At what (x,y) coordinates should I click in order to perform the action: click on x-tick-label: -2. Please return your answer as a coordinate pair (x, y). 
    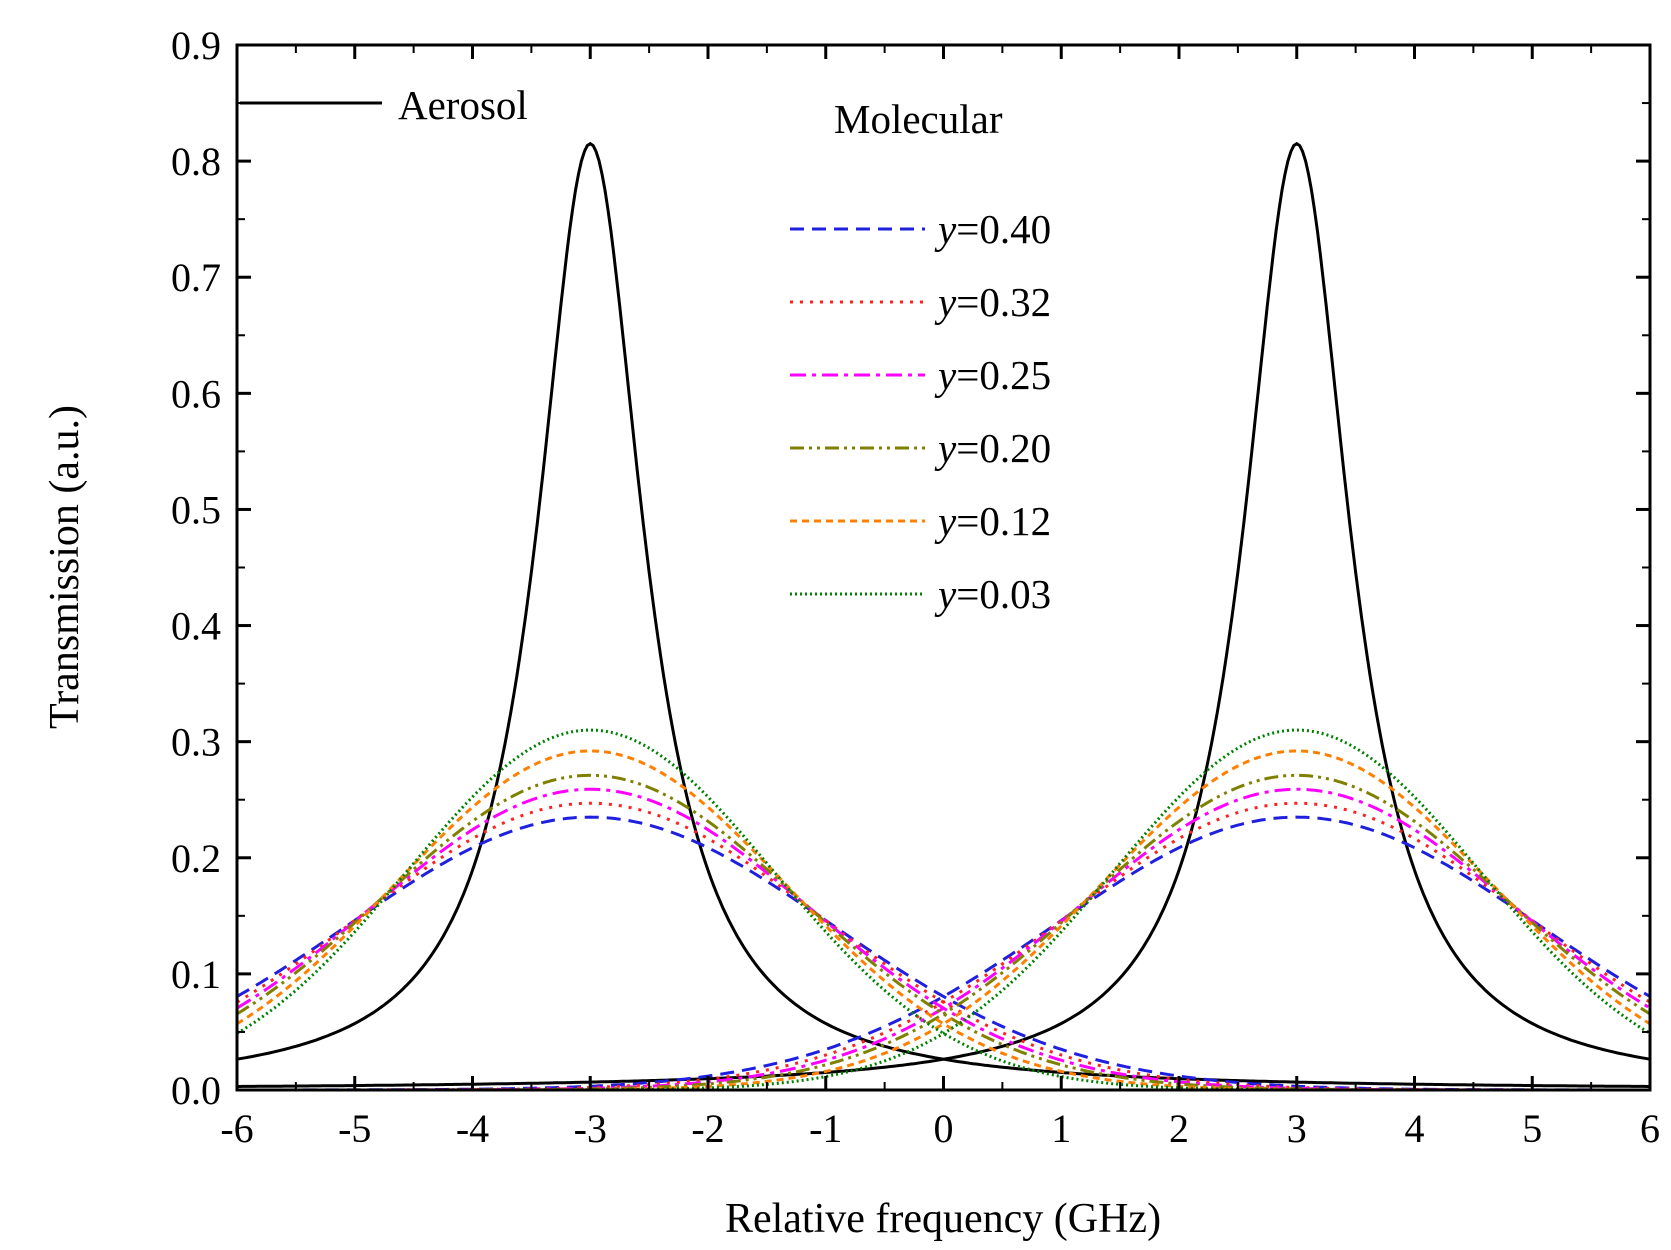
    Looking at the image, I should click on (707, 1128).